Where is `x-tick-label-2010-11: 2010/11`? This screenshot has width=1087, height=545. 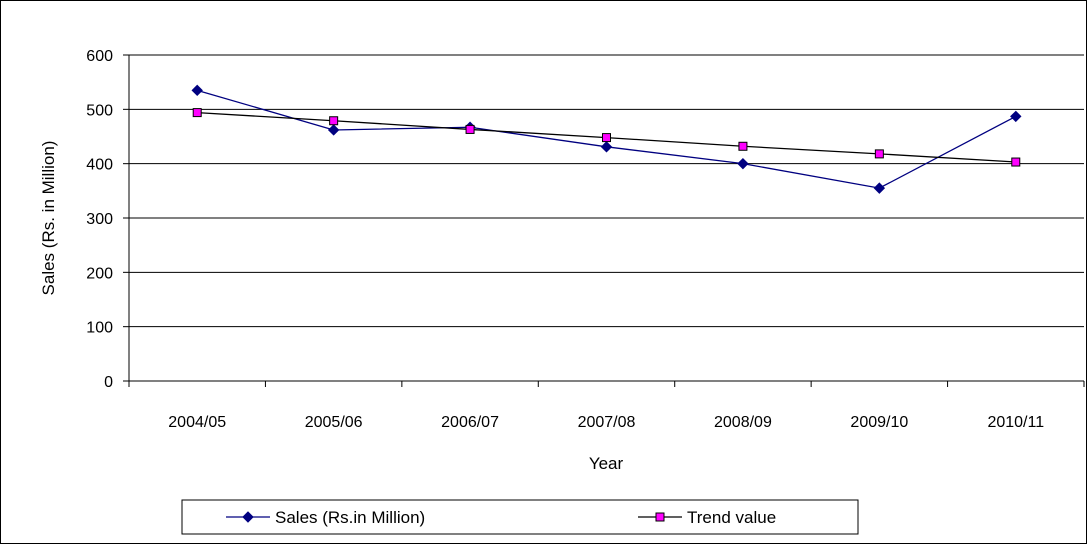
x-tick-label-2010-11: 2010/11 is located at coordinates (1015, 422).